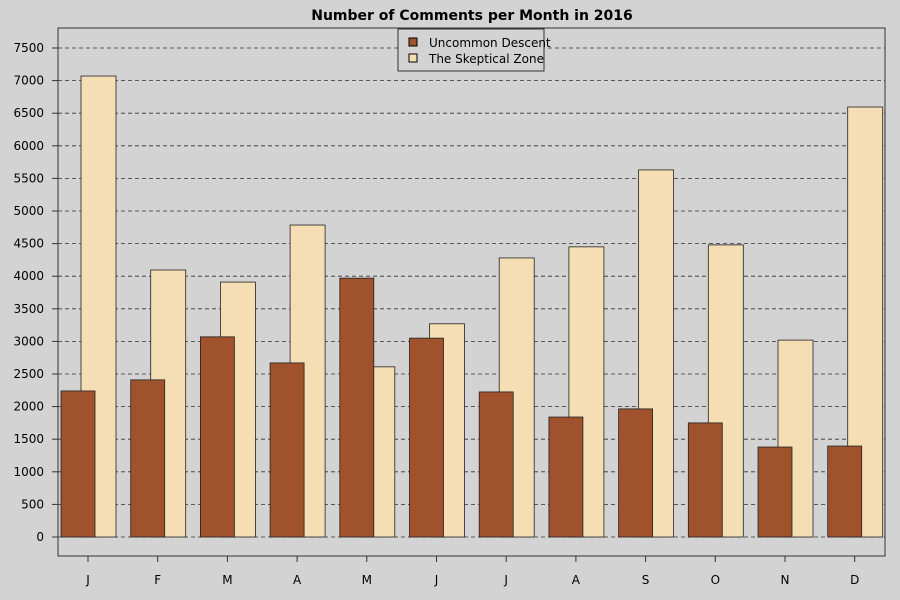  What do you see at coordinates (854, 580) in the screenshot?
I see `x-tick-label: D` at bounding box center [854, 580].